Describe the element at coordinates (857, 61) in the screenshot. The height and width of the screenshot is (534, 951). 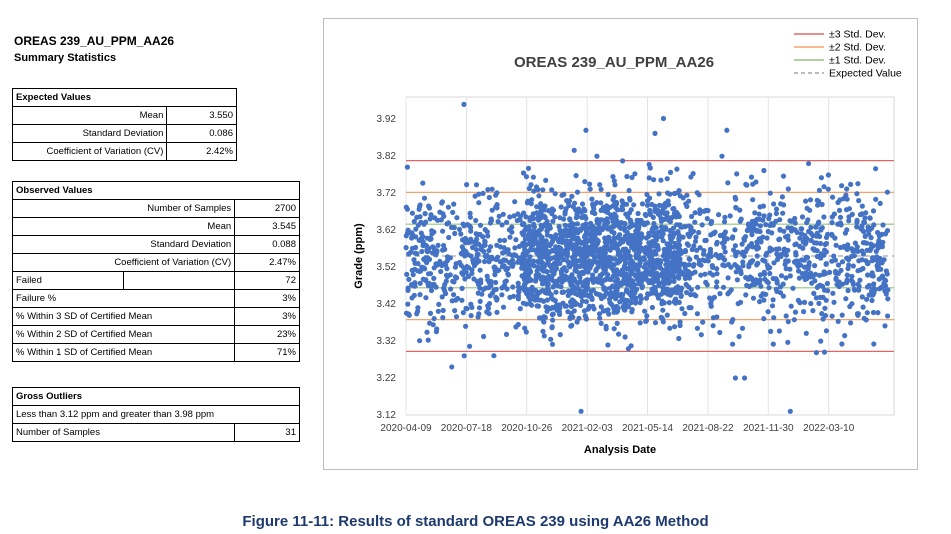
I see `legend-label: ±1 Std. Dev.` at that location.